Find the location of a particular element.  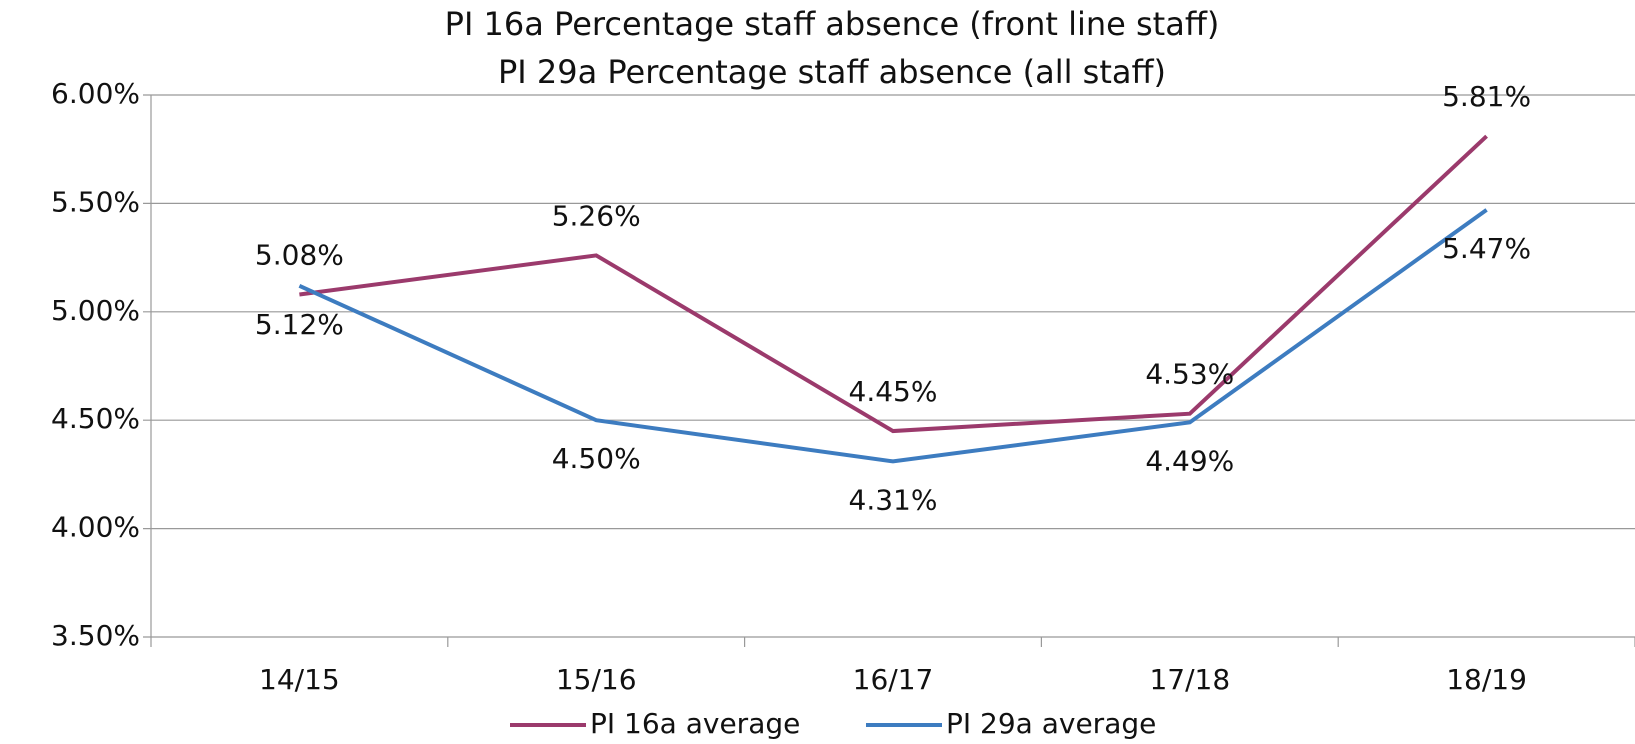

data-label: 5.08% is located at coordinates (299, 254).